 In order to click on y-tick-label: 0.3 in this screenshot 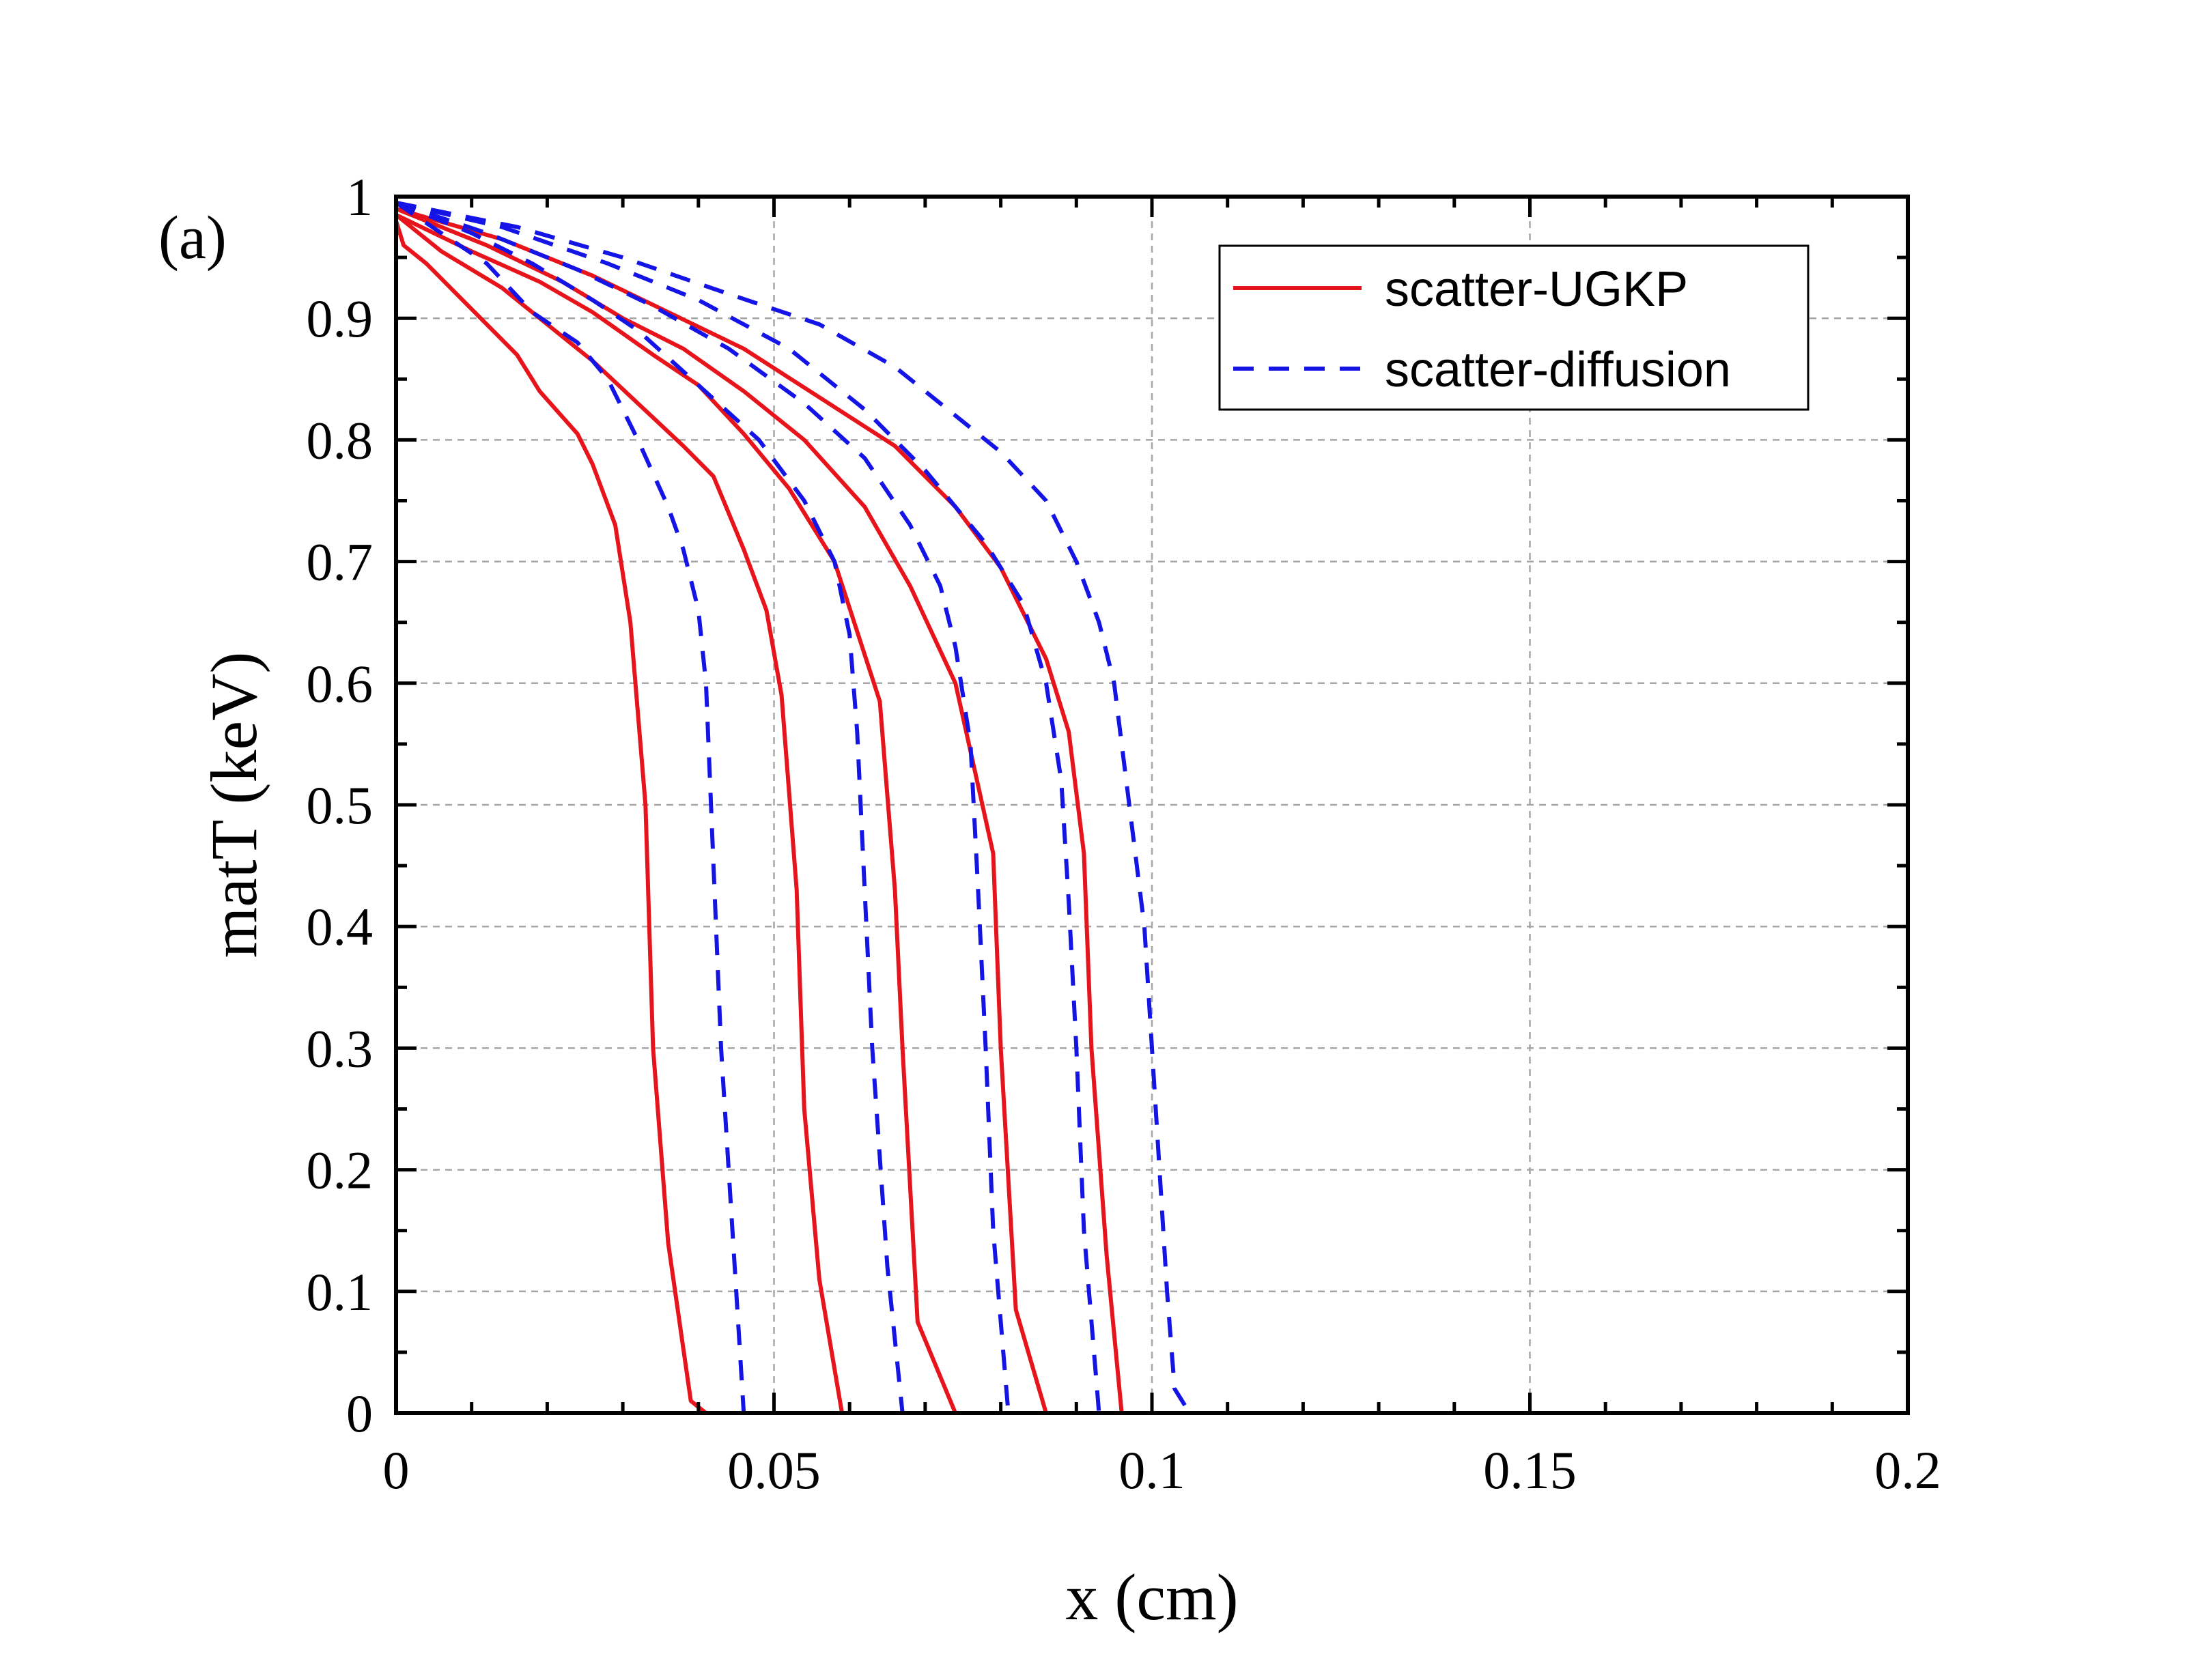, I will do `click(341, 1048)`.